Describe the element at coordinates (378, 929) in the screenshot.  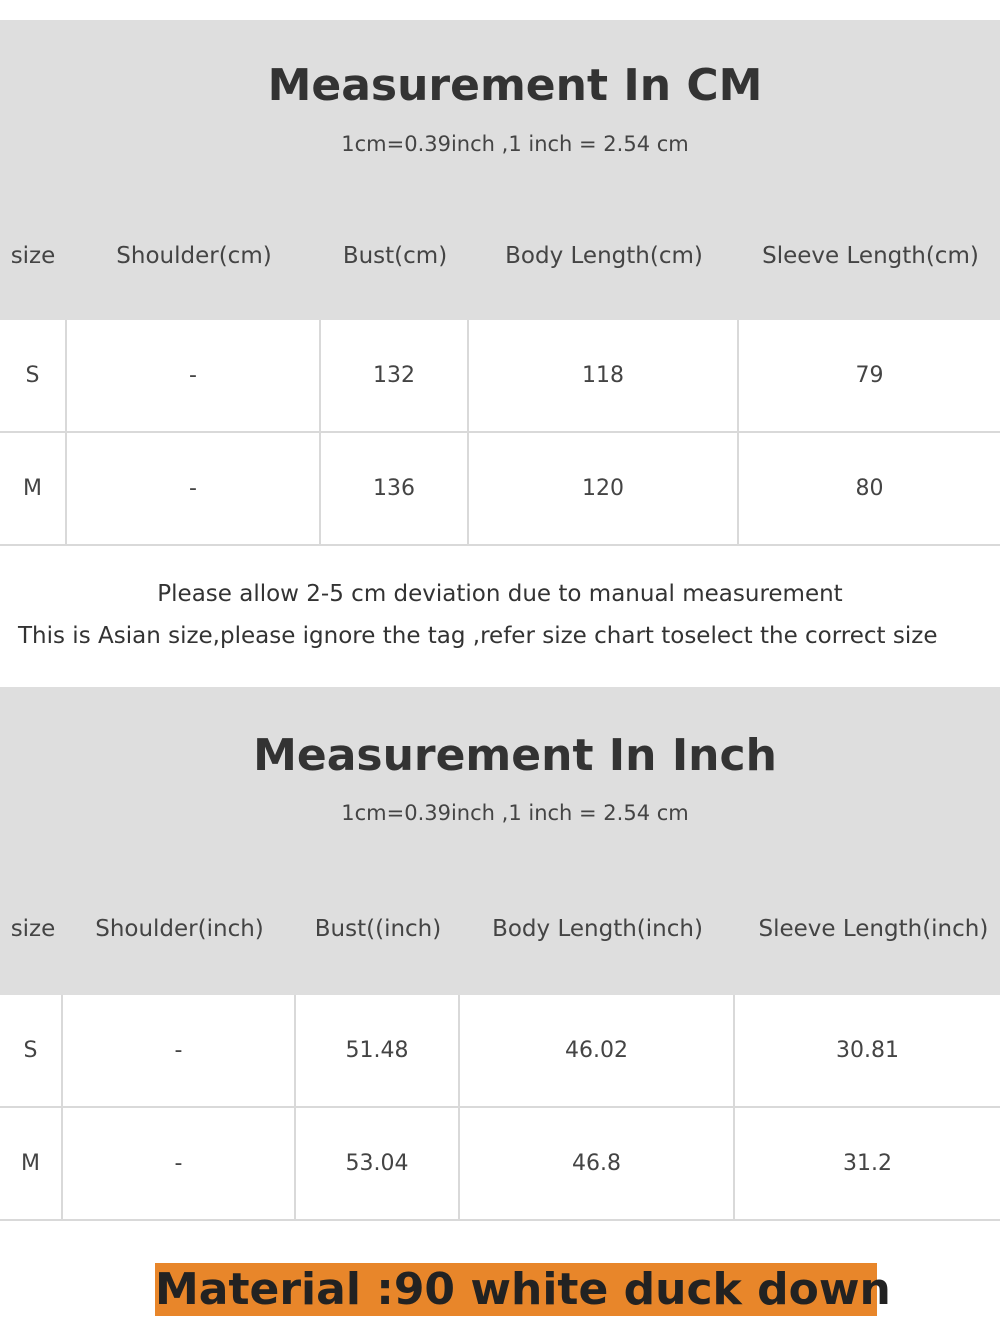
I see `column-header: Bust((inch)` at that location.